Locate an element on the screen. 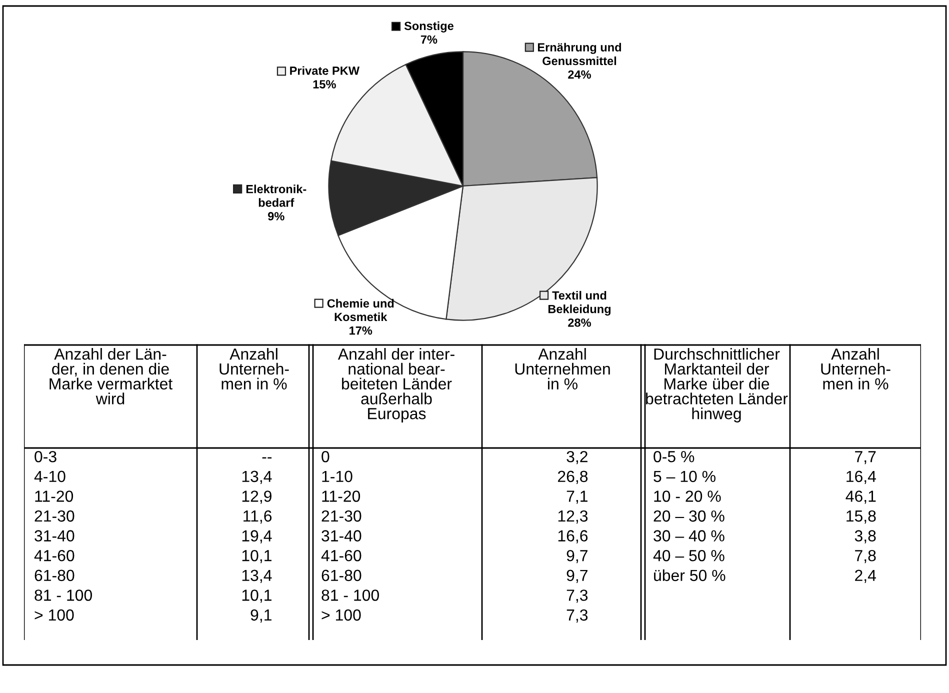 The height and width of the screenshot is (693, 949). text: 7,8 is located at coordinates (865, 557).